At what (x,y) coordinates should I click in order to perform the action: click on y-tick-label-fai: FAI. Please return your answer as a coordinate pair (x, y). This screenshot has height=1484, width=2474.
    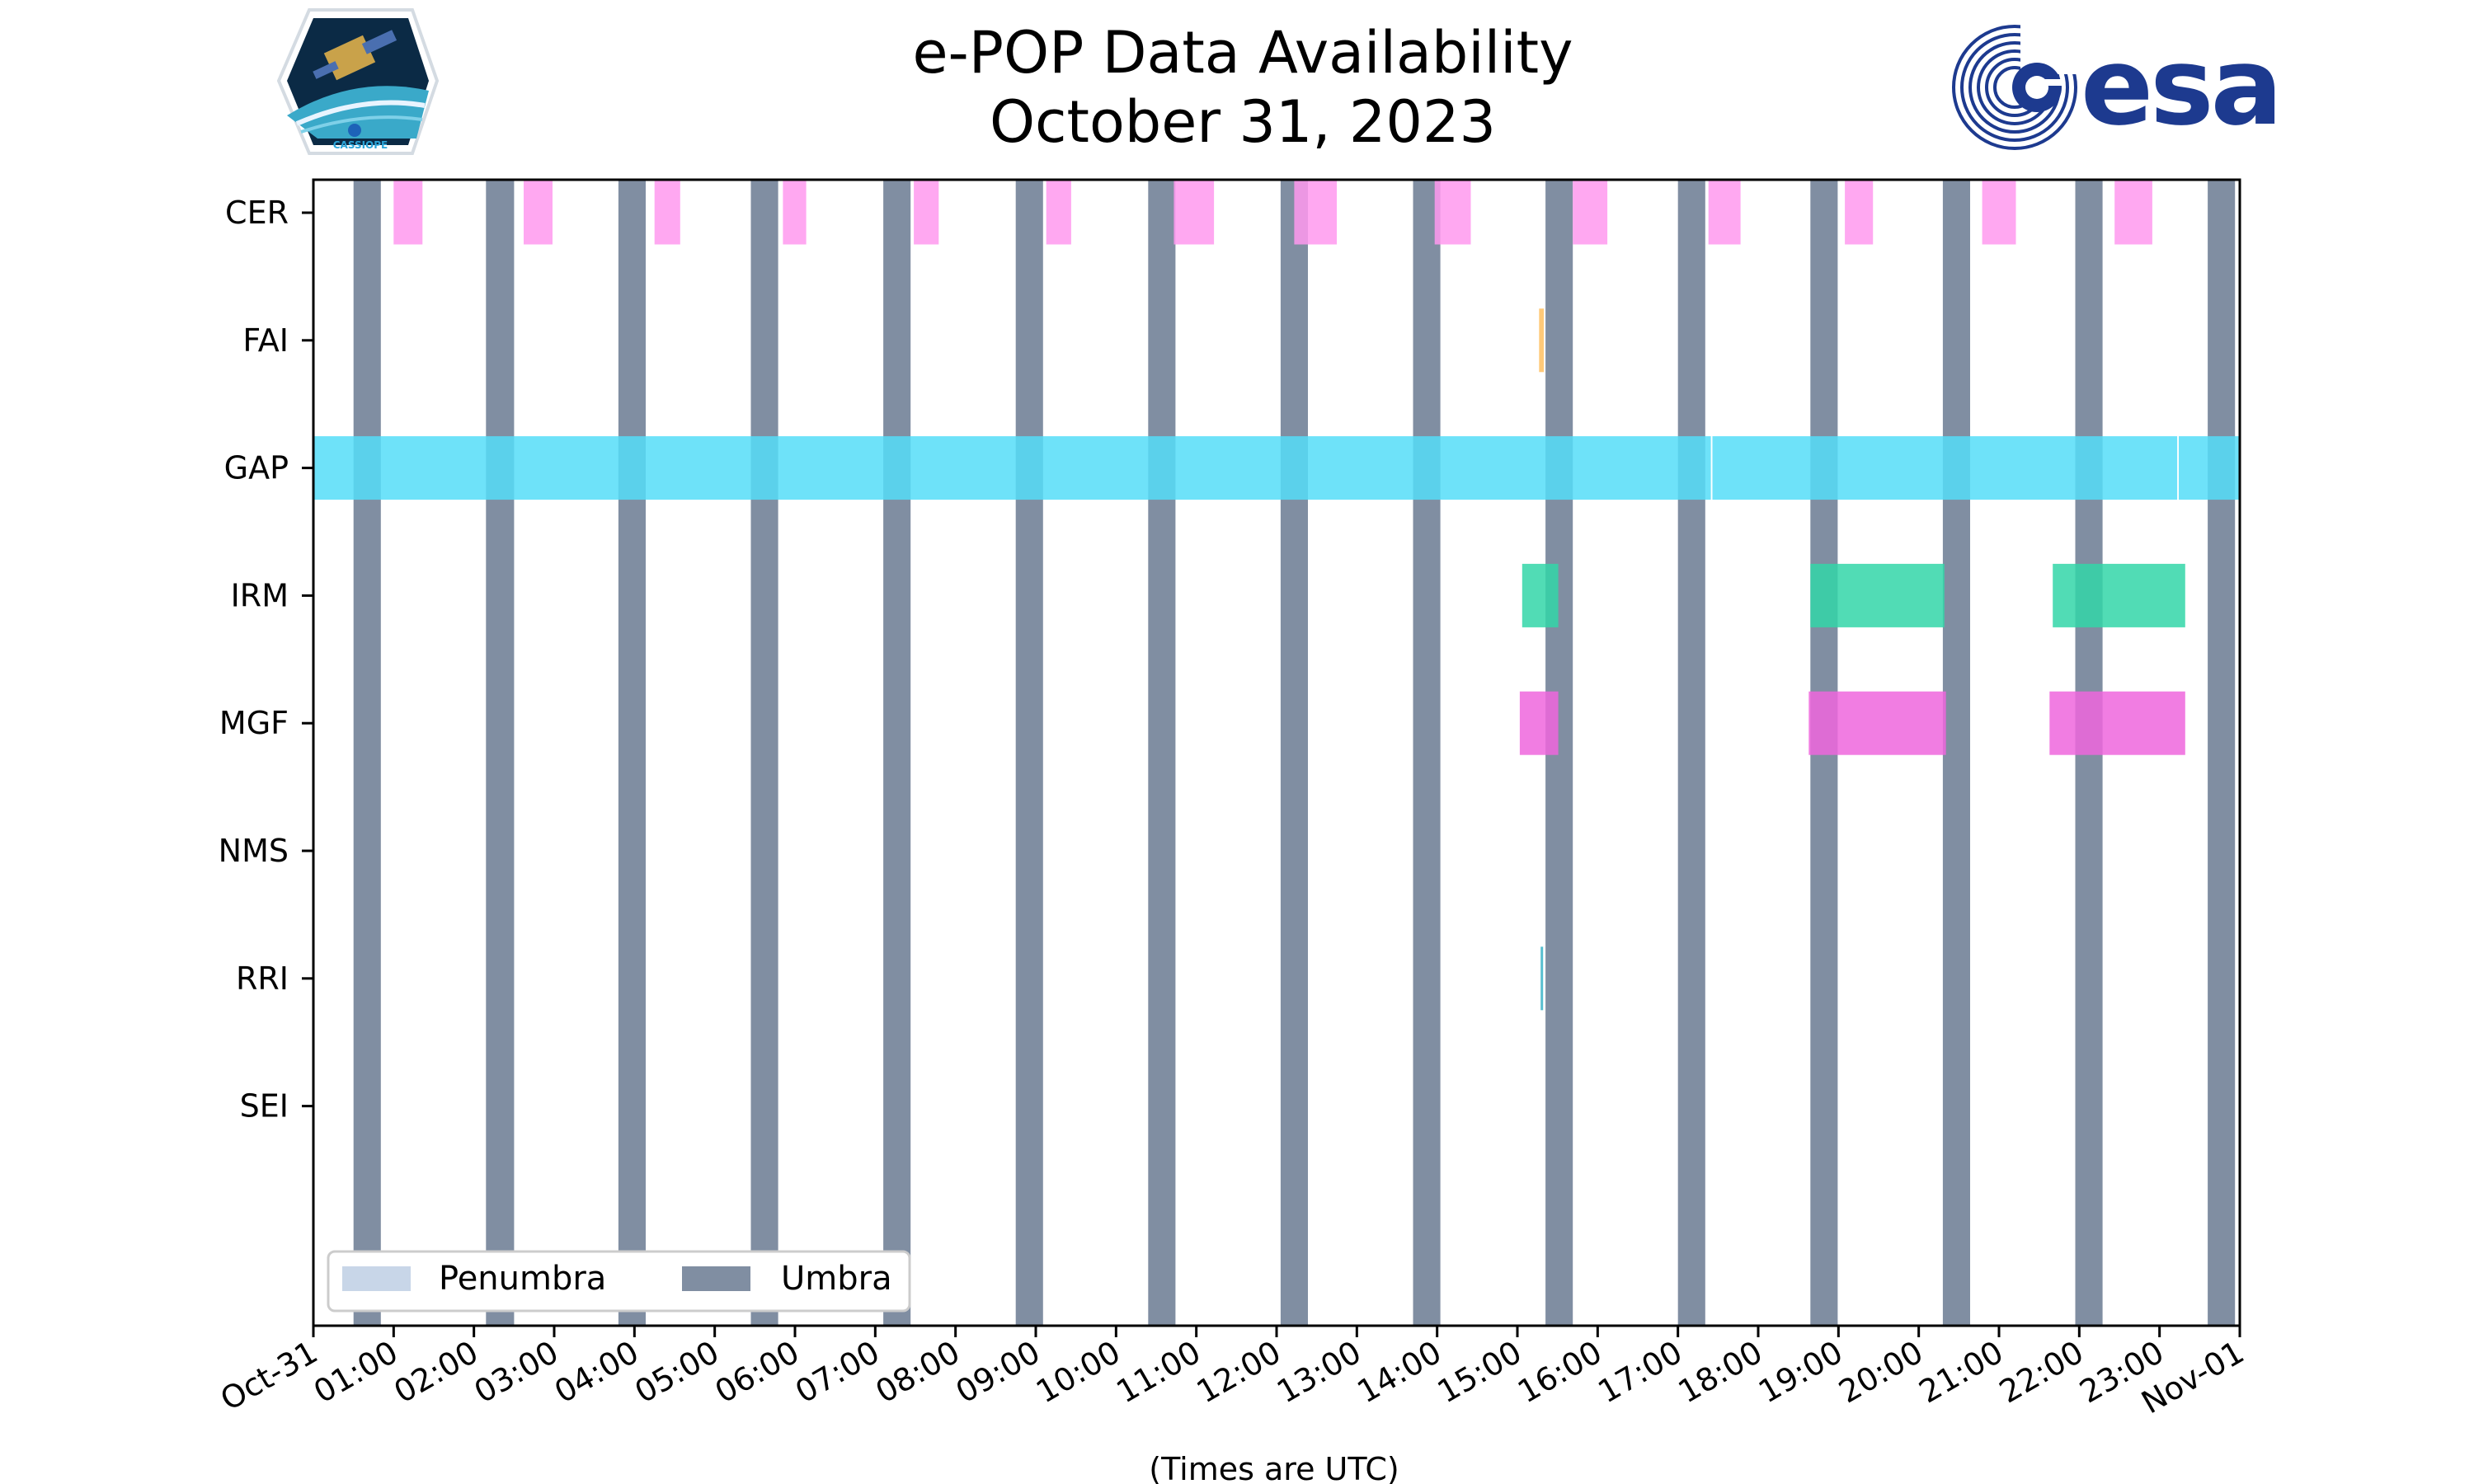
    Looking at the image, I should click on (265, 340).